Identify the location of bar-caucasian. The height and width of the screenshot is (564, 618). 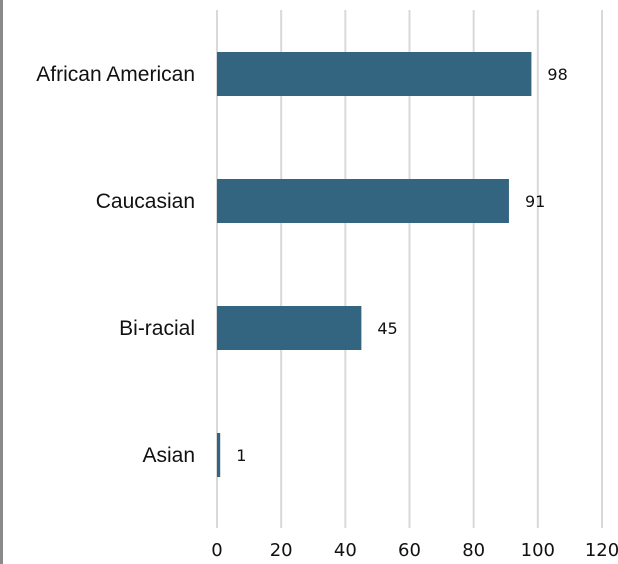
(363, 201).